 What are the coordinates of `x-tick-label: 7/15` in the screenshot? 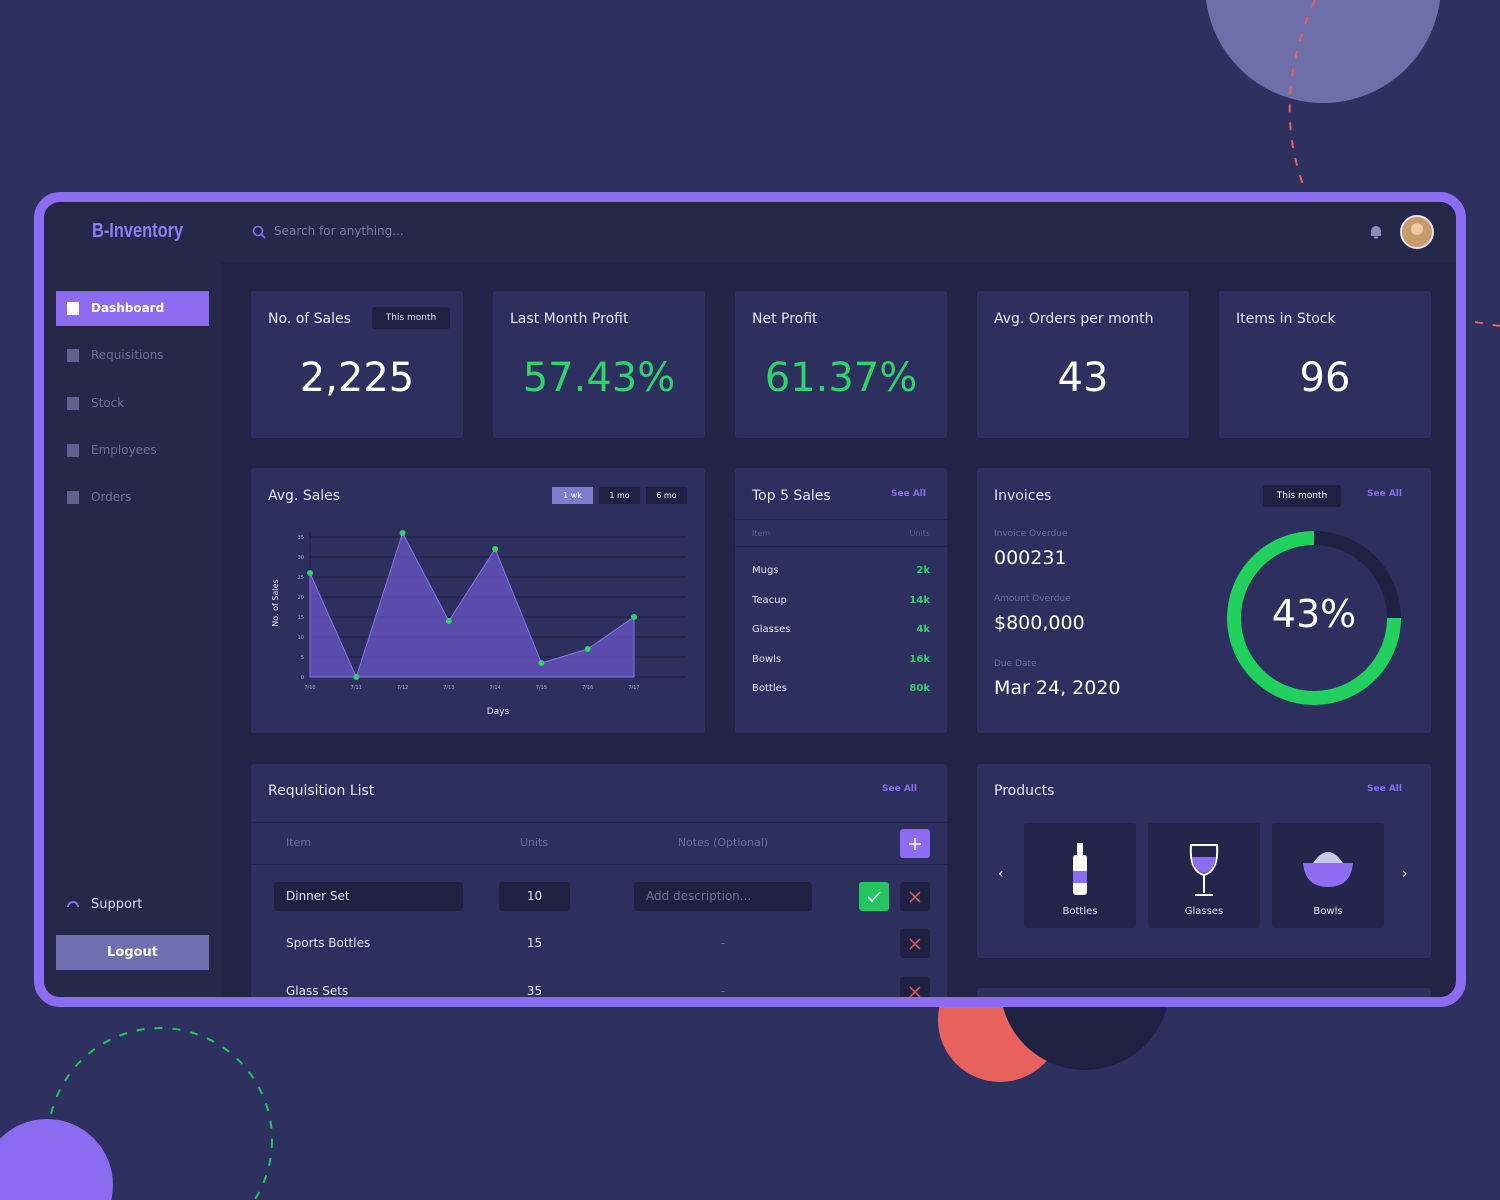 It's located at (541, 688).